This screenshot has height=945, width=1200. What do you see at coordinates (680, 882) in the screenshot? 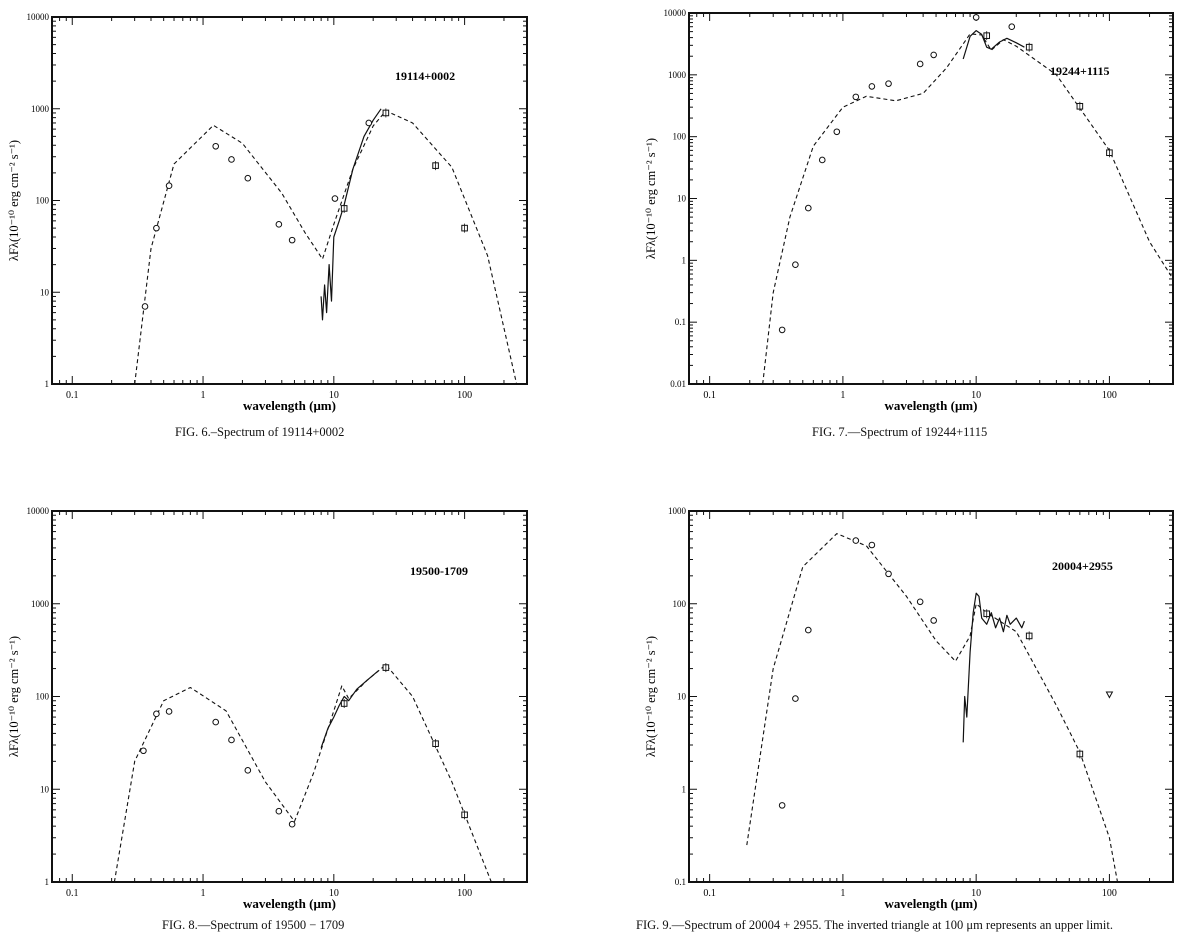
I see `y-tick-label: 0.1` at bounding box center [680, 882].